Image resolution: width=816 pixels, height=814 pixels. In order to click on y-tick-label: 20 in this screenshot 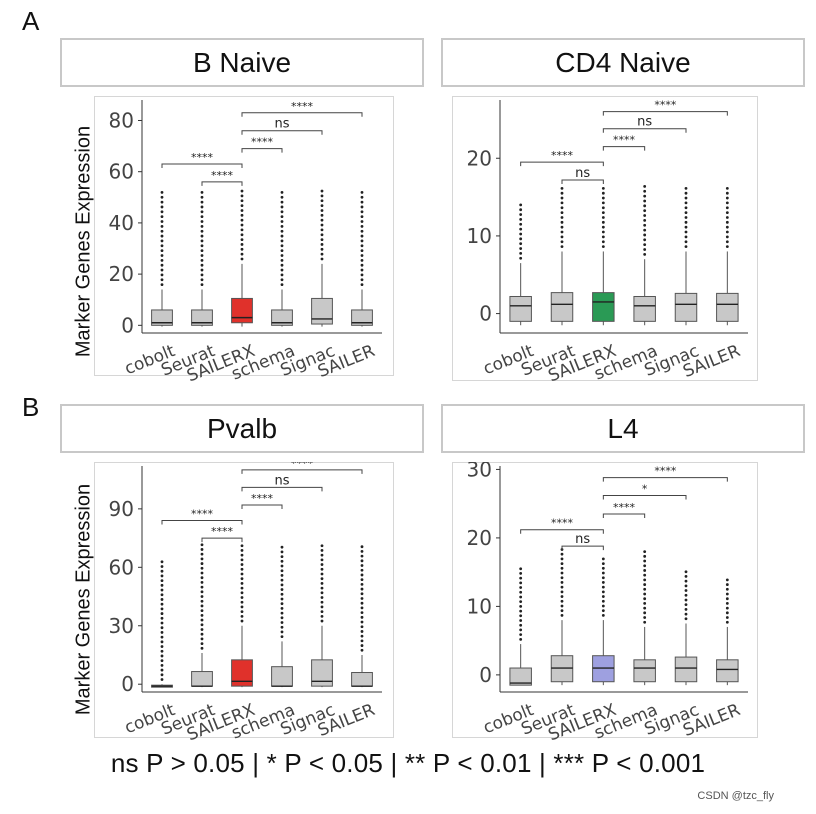, I will do `click(479, 538)`.